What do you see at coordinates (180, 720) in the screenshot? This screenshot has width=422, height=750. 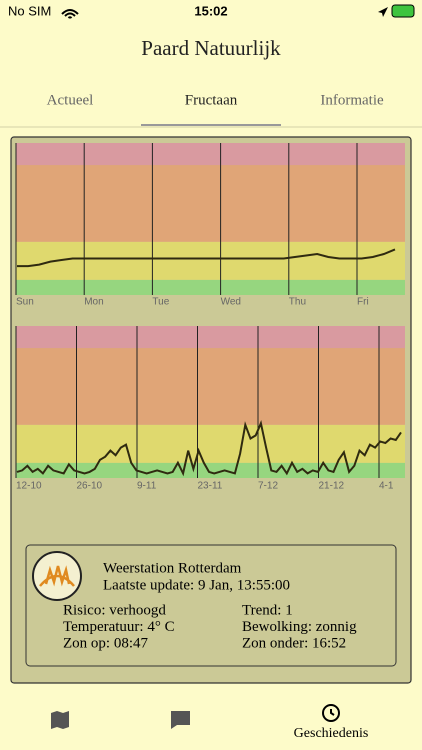 I see `messages-tab` at bounding box center [180, 720].